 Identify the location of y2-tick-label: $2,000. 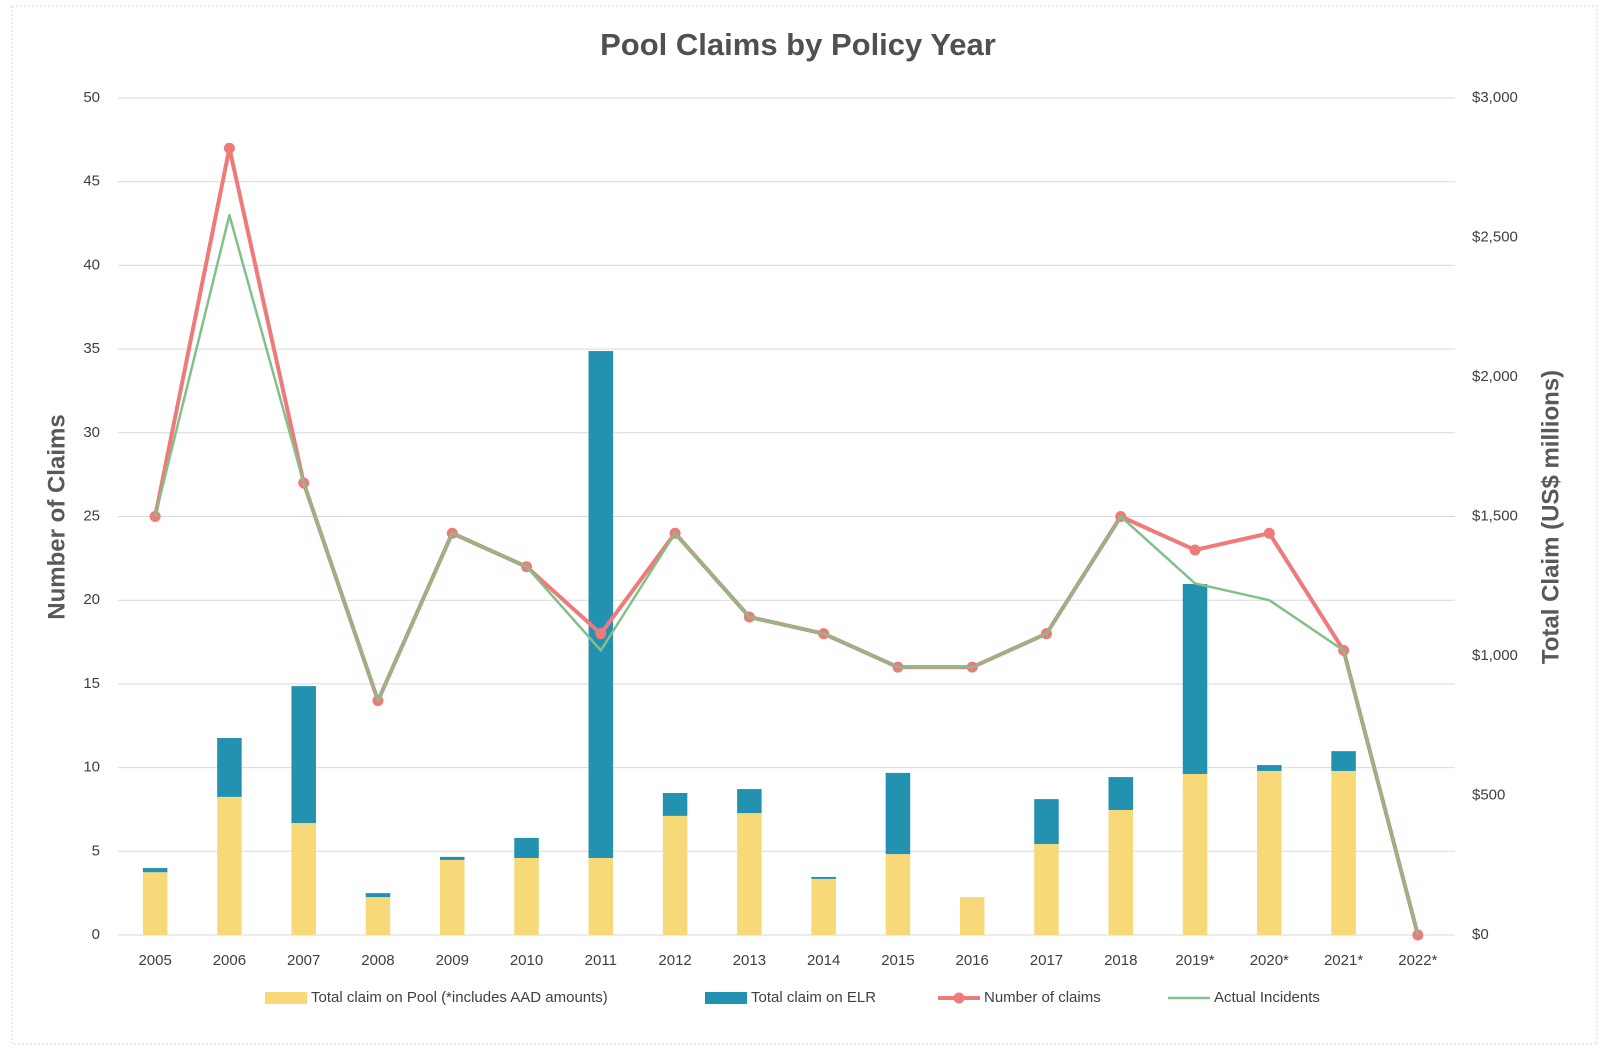
(1495, 376).